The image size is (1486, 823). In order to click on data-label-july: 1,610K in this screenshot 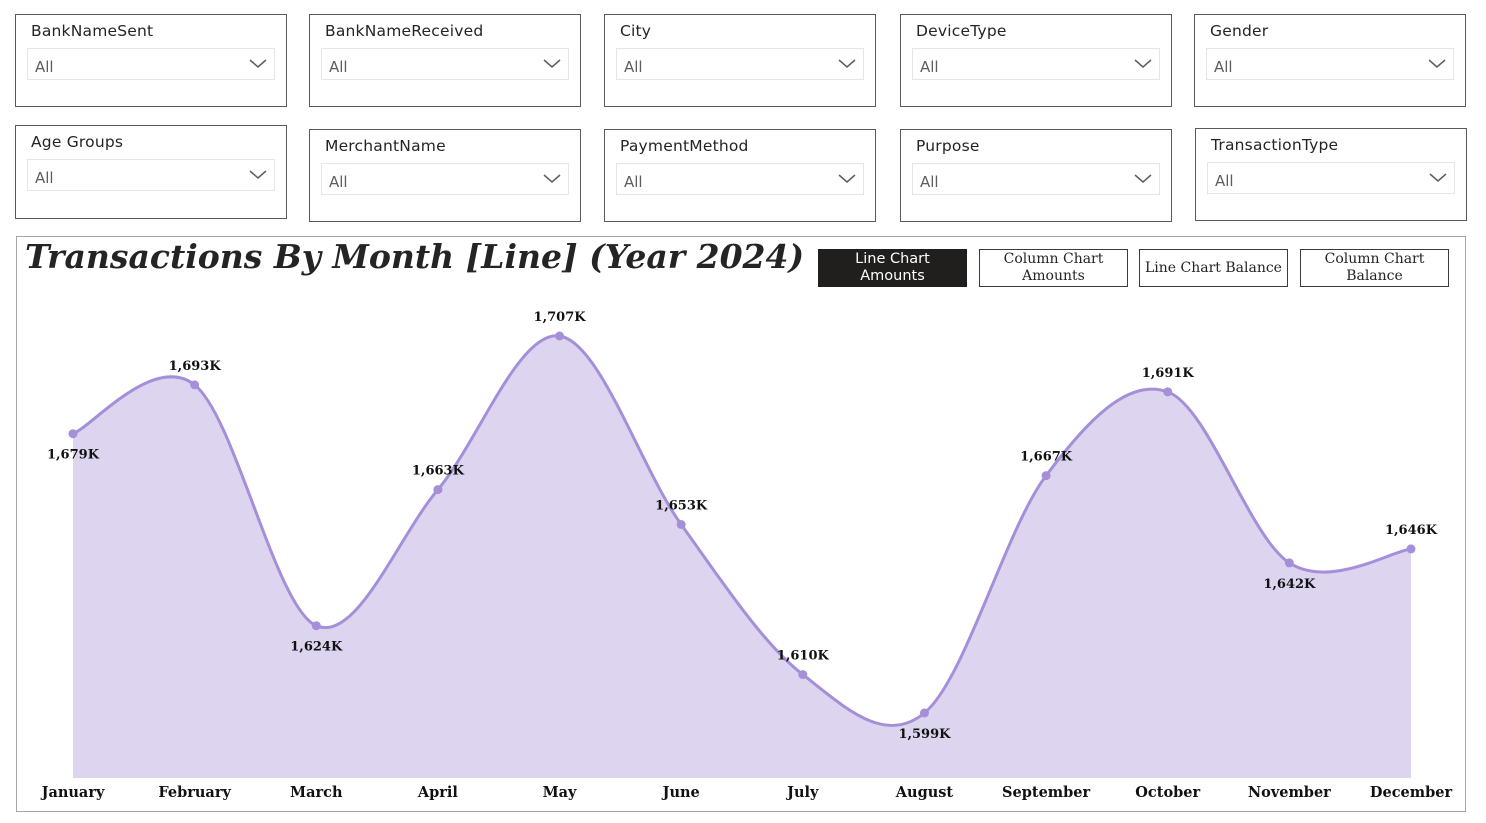, I will do `click(803, 656)`.